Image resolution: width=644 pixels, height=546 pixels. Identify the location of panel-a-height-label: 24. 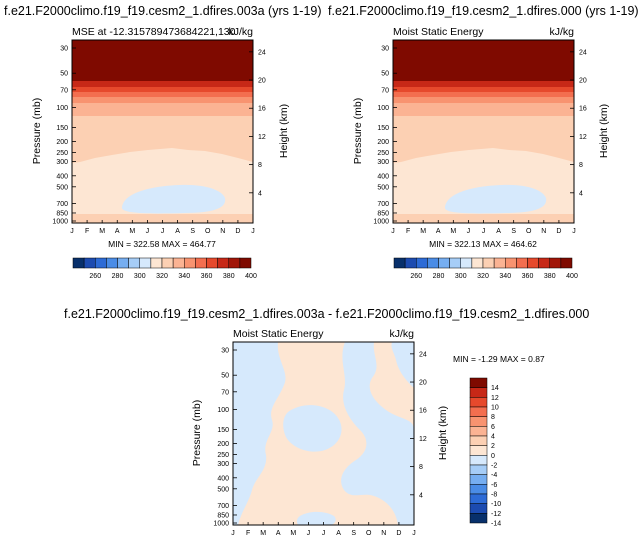
(262, 52).